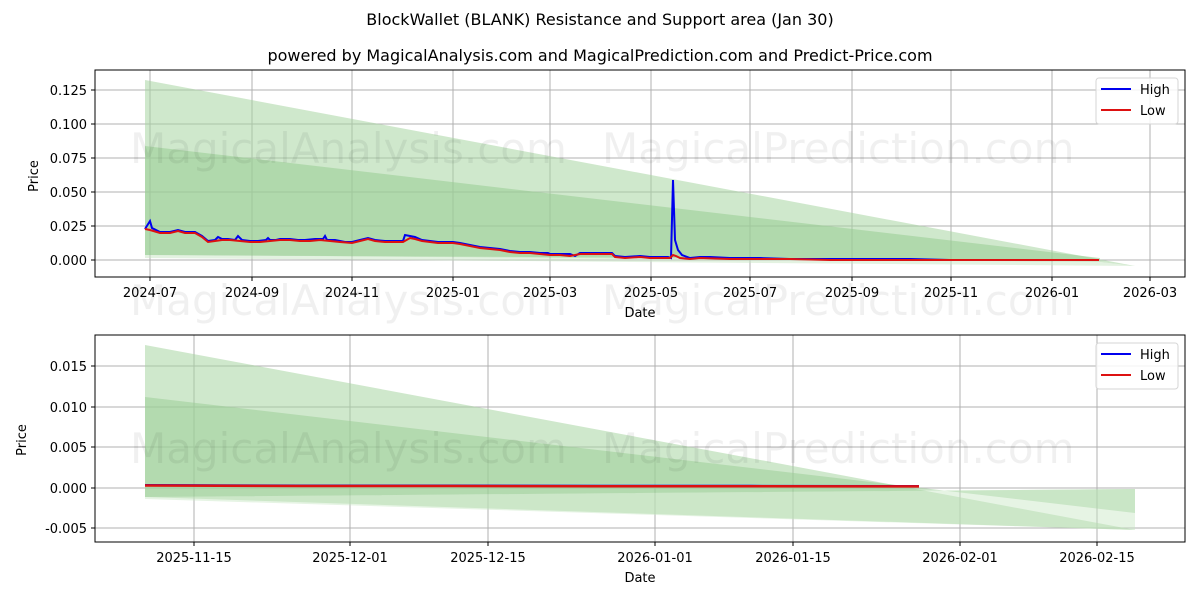 The image size is (1200, 600). I want to click on x-tick: 2025-07, so click(750, 293).